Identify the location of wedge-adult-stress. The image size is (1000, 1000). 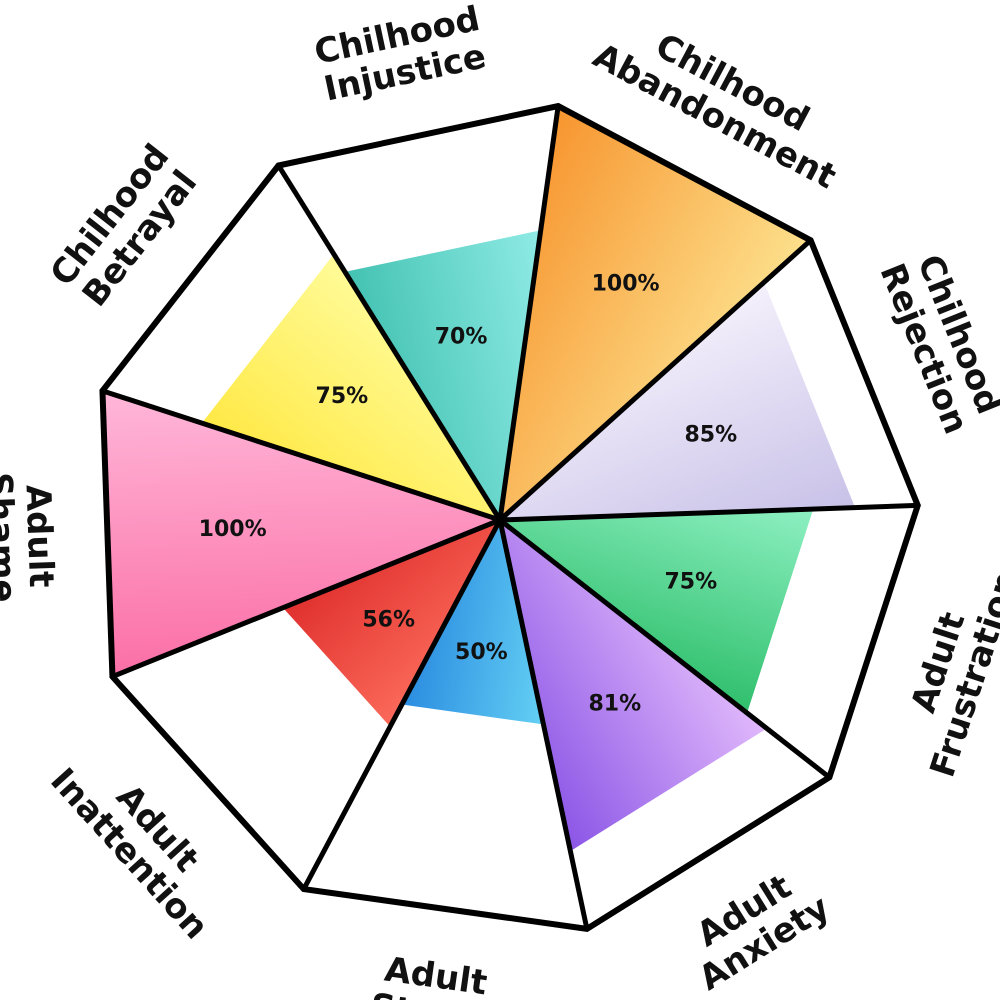
(472, 622).